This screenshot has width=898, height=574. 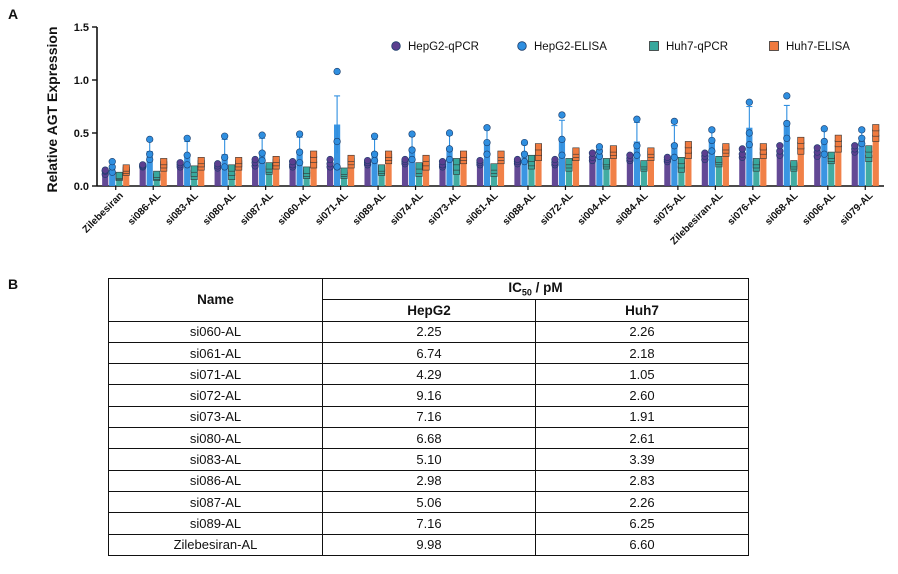 What do you see at coordinates (642, 310) in the screenshot?
I see `huh7-column-header: Huh7` at bounding box center [642, 310].